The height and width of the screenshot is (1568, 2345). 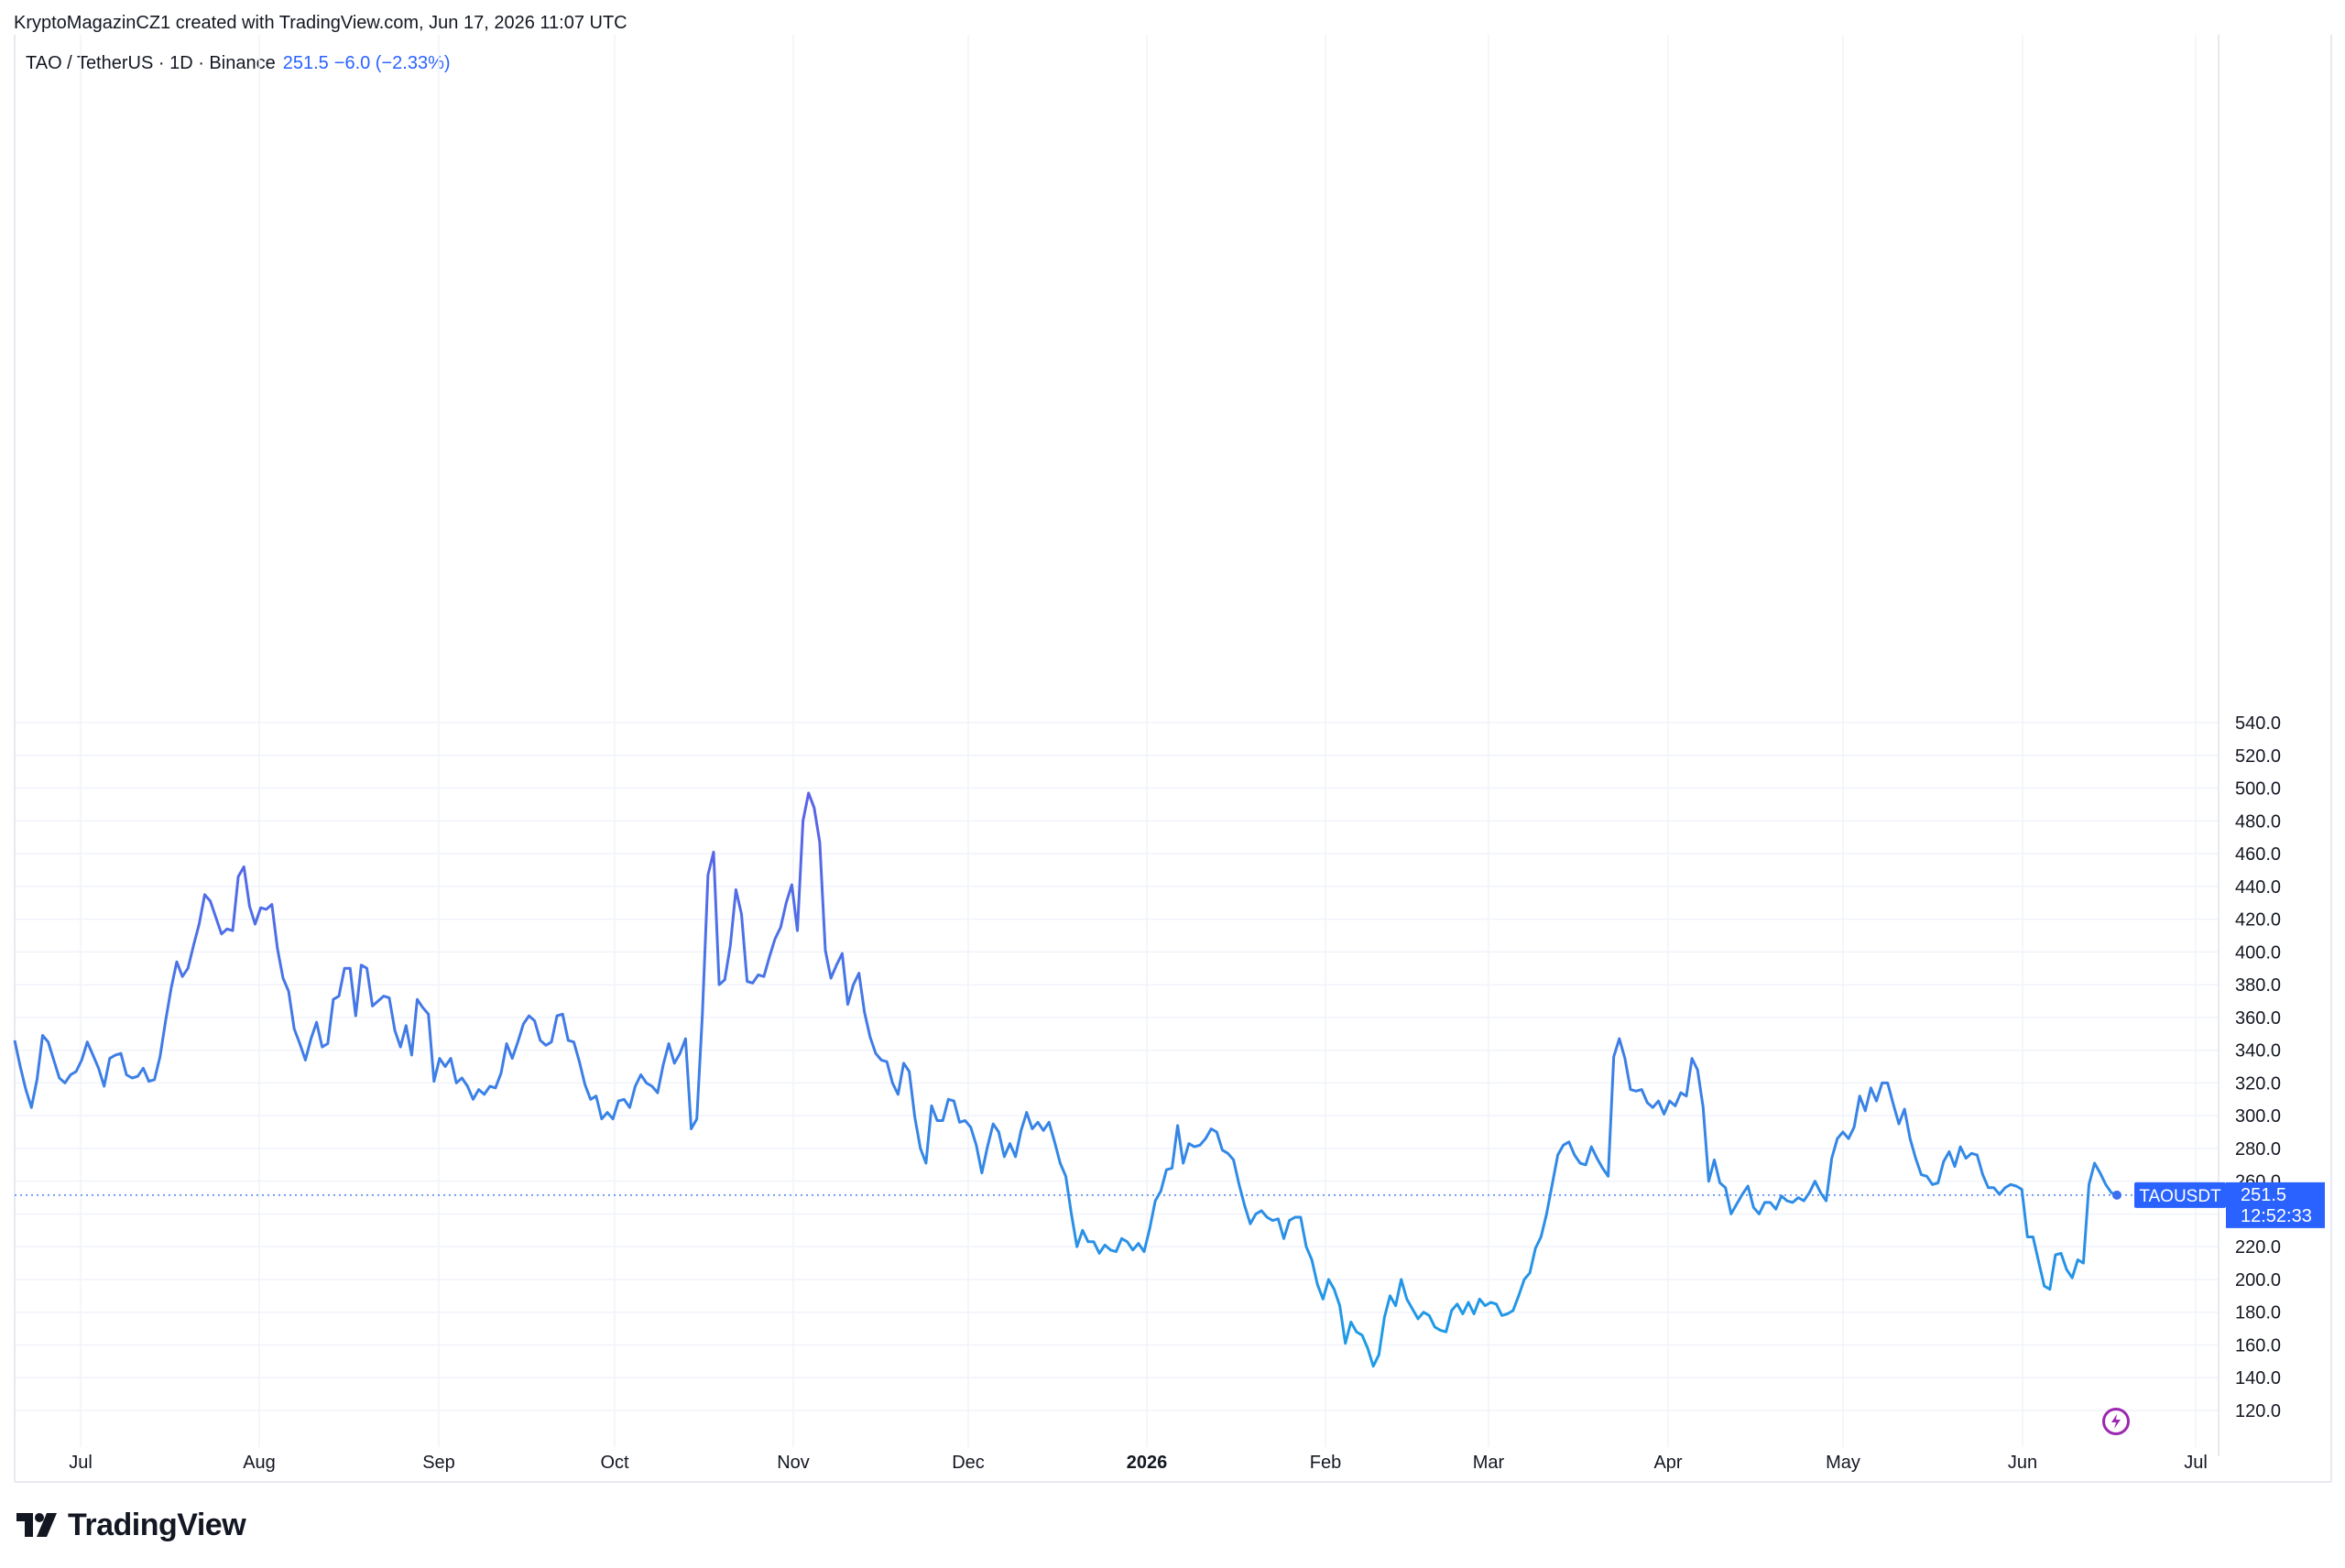 I want to click on price-axis-label: 140.0, so click(x=2258, y=1378).